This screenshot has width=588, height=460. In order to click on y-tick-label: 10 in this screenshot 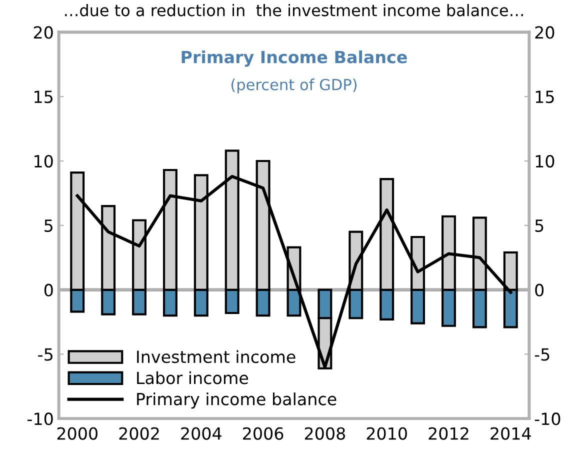, I will do `click(43, 161)`.